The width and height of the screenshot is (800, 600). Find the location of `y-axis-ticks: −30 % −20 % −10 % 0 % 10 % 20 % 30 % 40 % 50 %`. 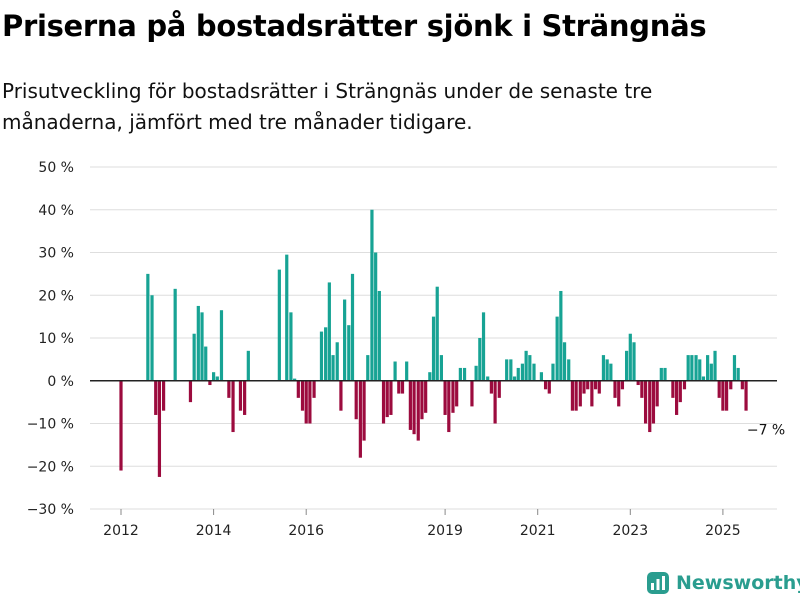

y-axis-ticks: −30 % −20 % −10 % 0 % 10 % 20 % 30 % 40 % 50 % is located at coordinates (50, 339).